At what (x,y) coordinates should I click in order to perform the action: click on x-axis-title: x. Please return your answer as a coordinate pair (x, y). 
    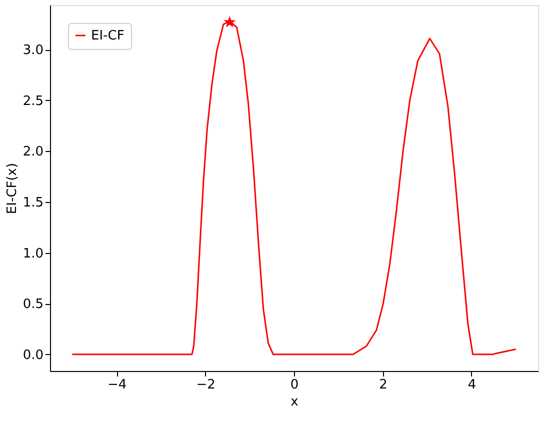
    Looking at the image, I should click on (294, 402).